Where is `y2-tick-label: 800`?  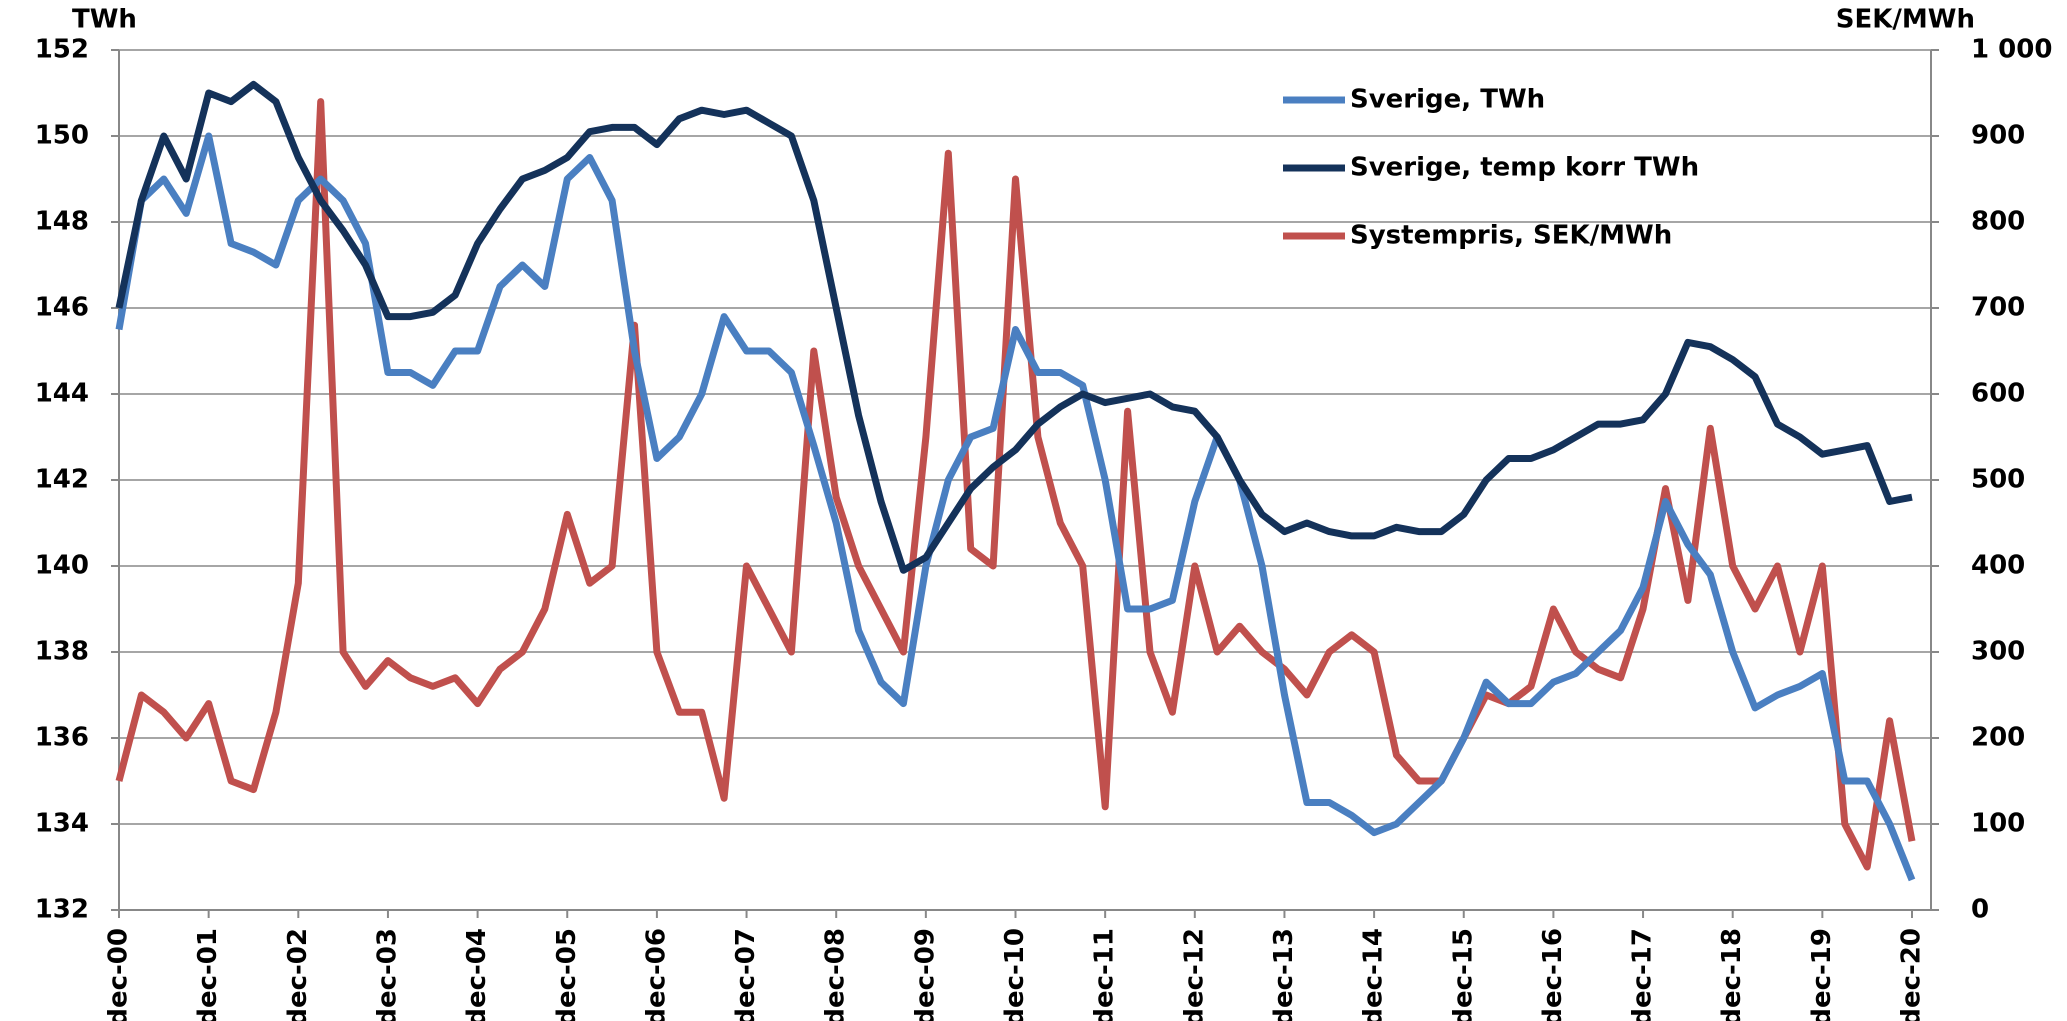
y2-tick-label: 800 is located at coordinates (1998, 222).